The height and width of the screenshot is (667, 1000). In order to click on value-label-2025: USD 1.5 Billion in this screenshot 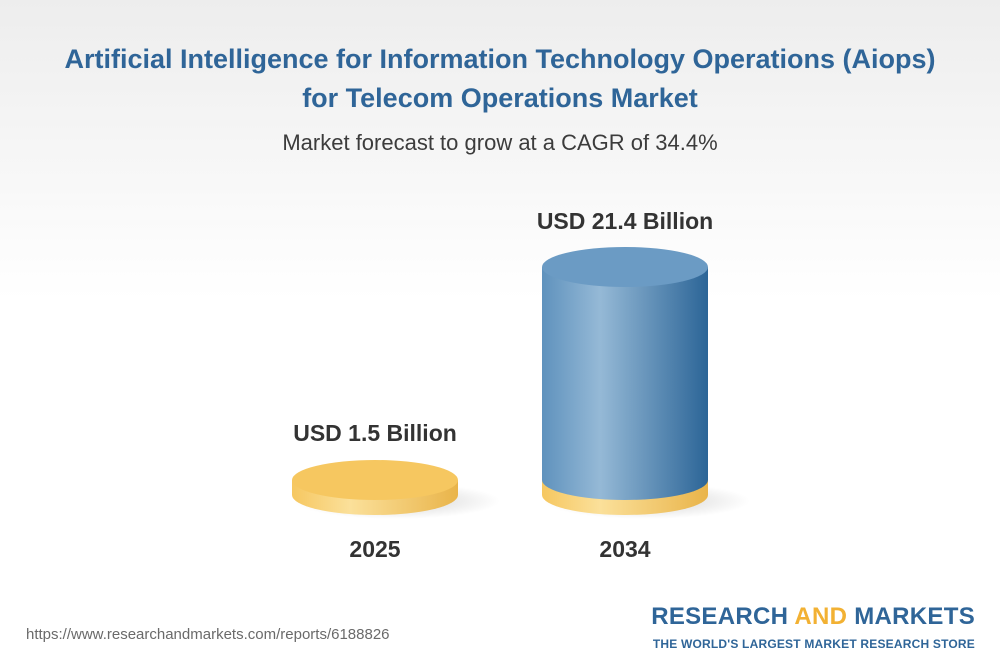, I will do `click(375, 433)`.